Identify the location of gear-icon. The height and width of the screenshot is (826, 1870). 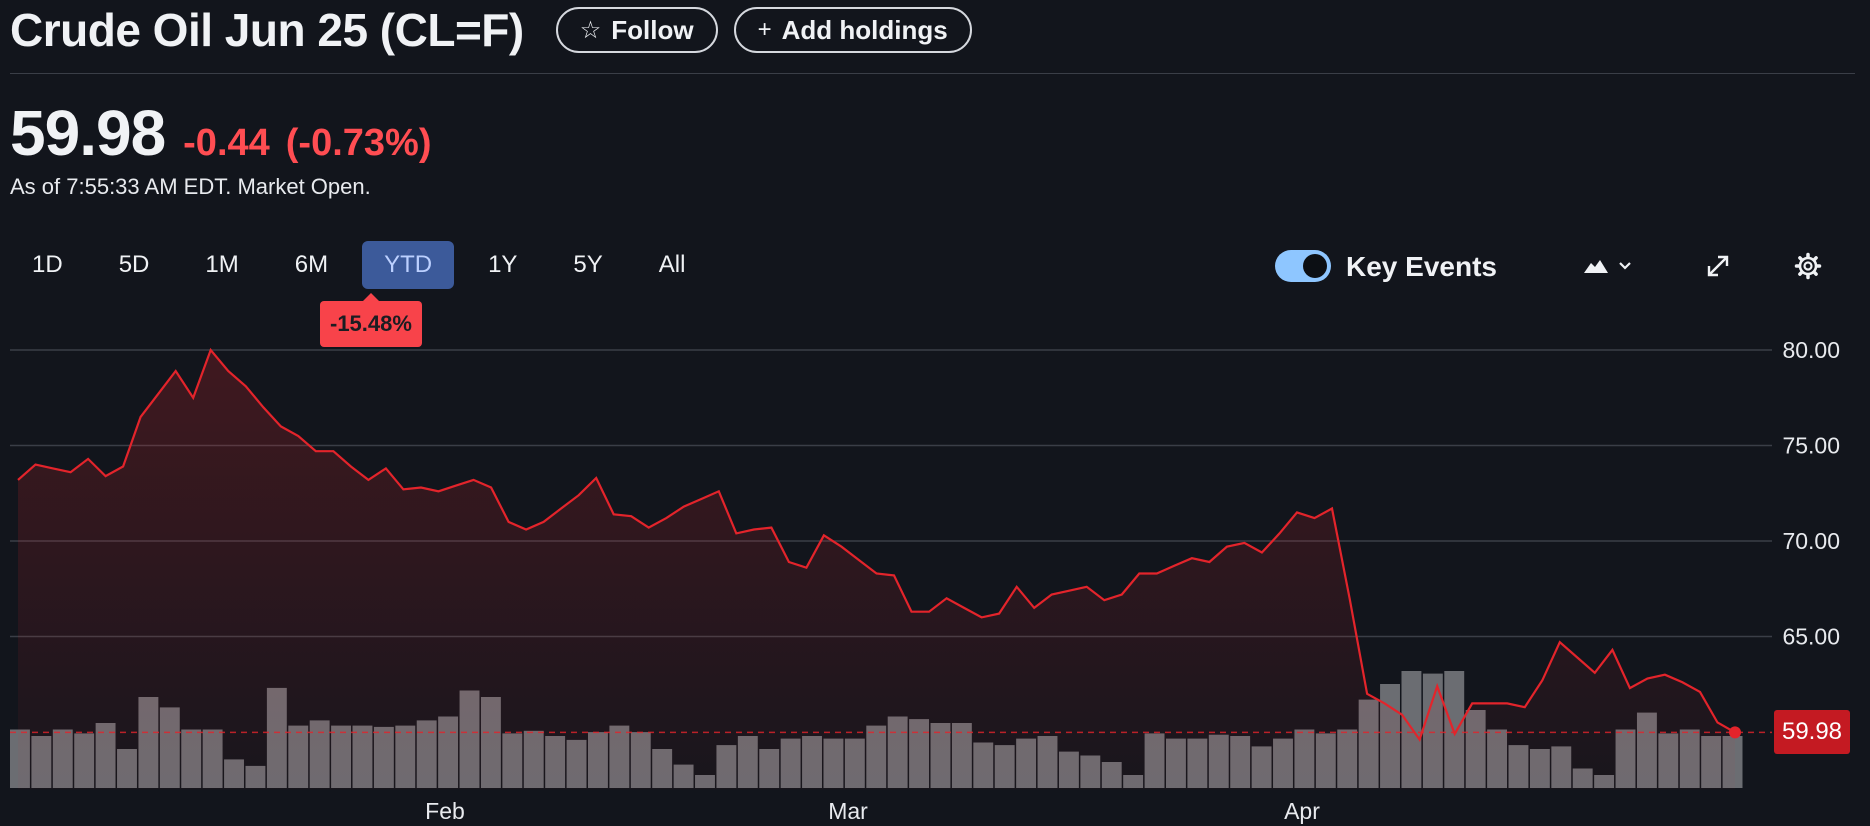
(1808, 266).